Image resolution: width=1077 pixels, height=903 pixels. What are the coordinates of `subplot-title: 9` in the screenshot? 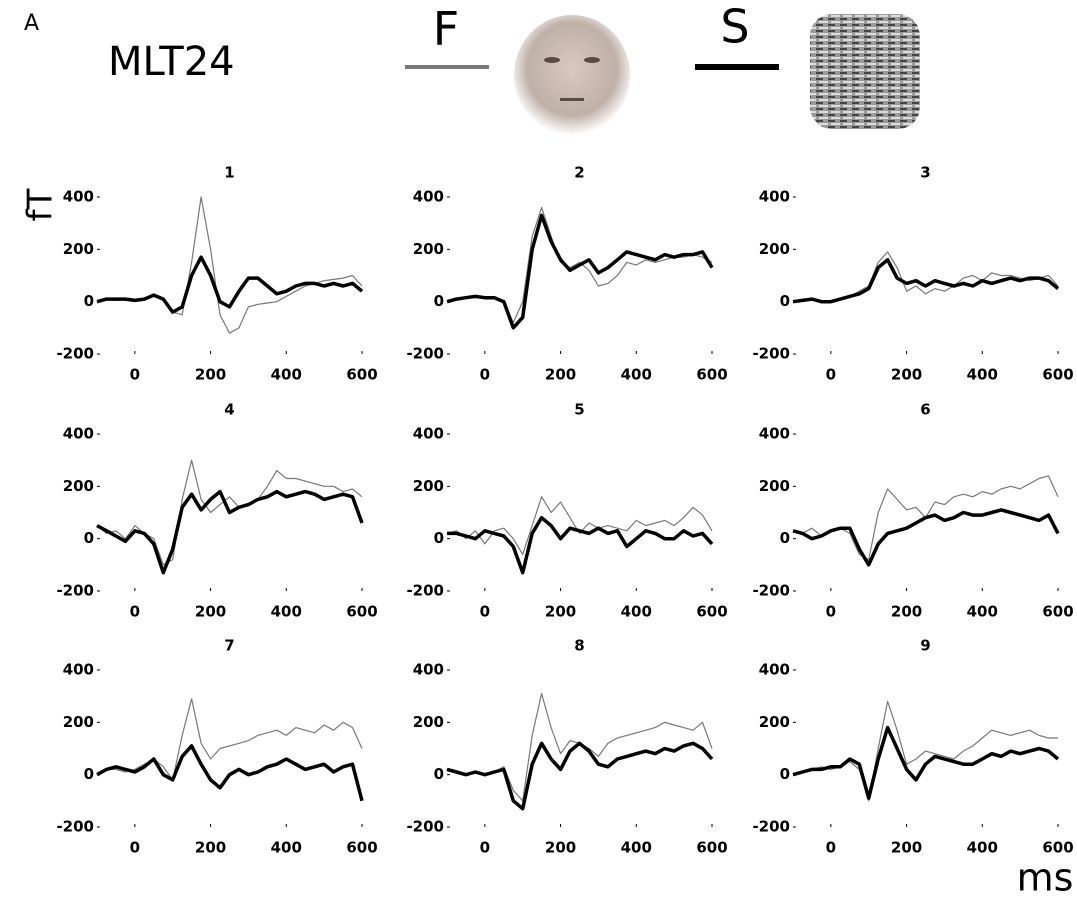 It's located at (925, 646).